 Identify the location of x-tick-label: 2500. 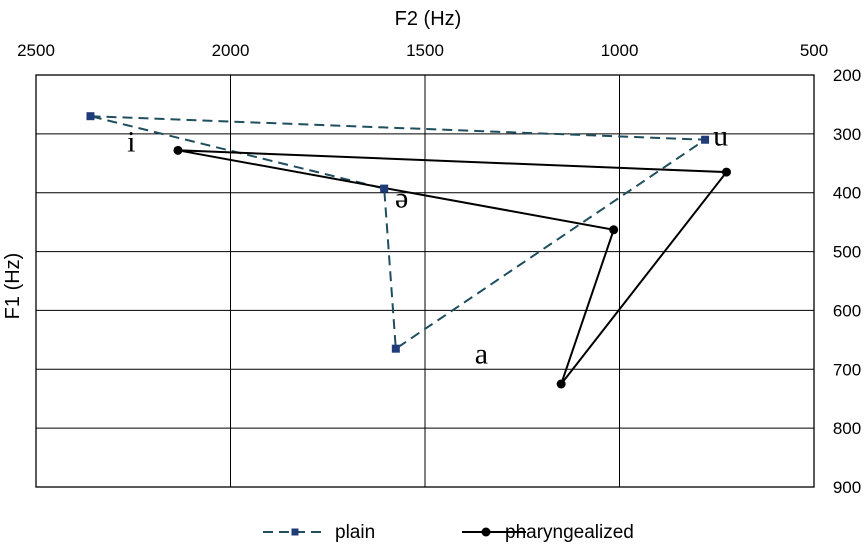
(36, 50).